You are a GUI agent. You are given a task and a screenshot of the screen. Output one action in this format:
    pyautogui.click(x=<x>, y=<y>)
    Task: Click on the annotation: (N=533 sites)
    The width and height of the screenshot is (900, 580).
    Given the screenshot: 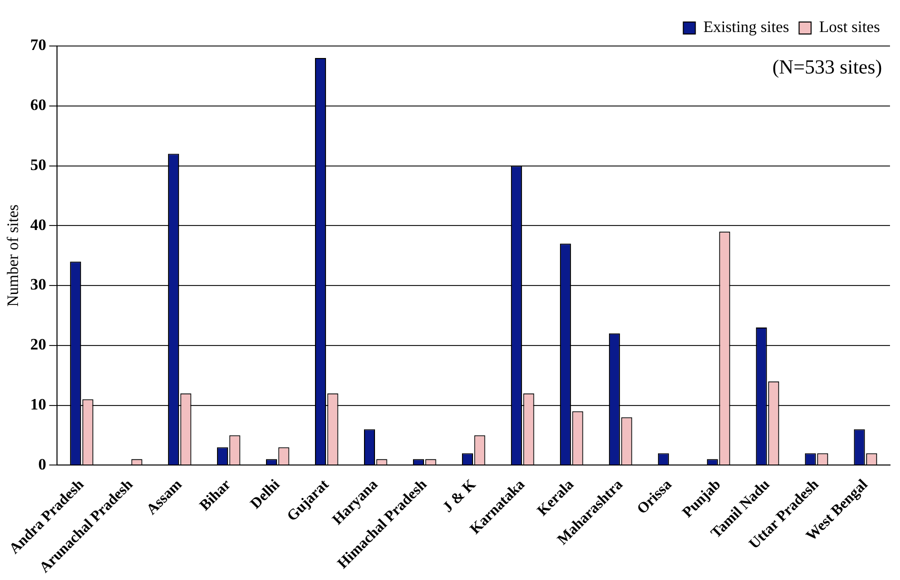 What is the action you would take?
    pyautogui.click(x=827, y=67)
    